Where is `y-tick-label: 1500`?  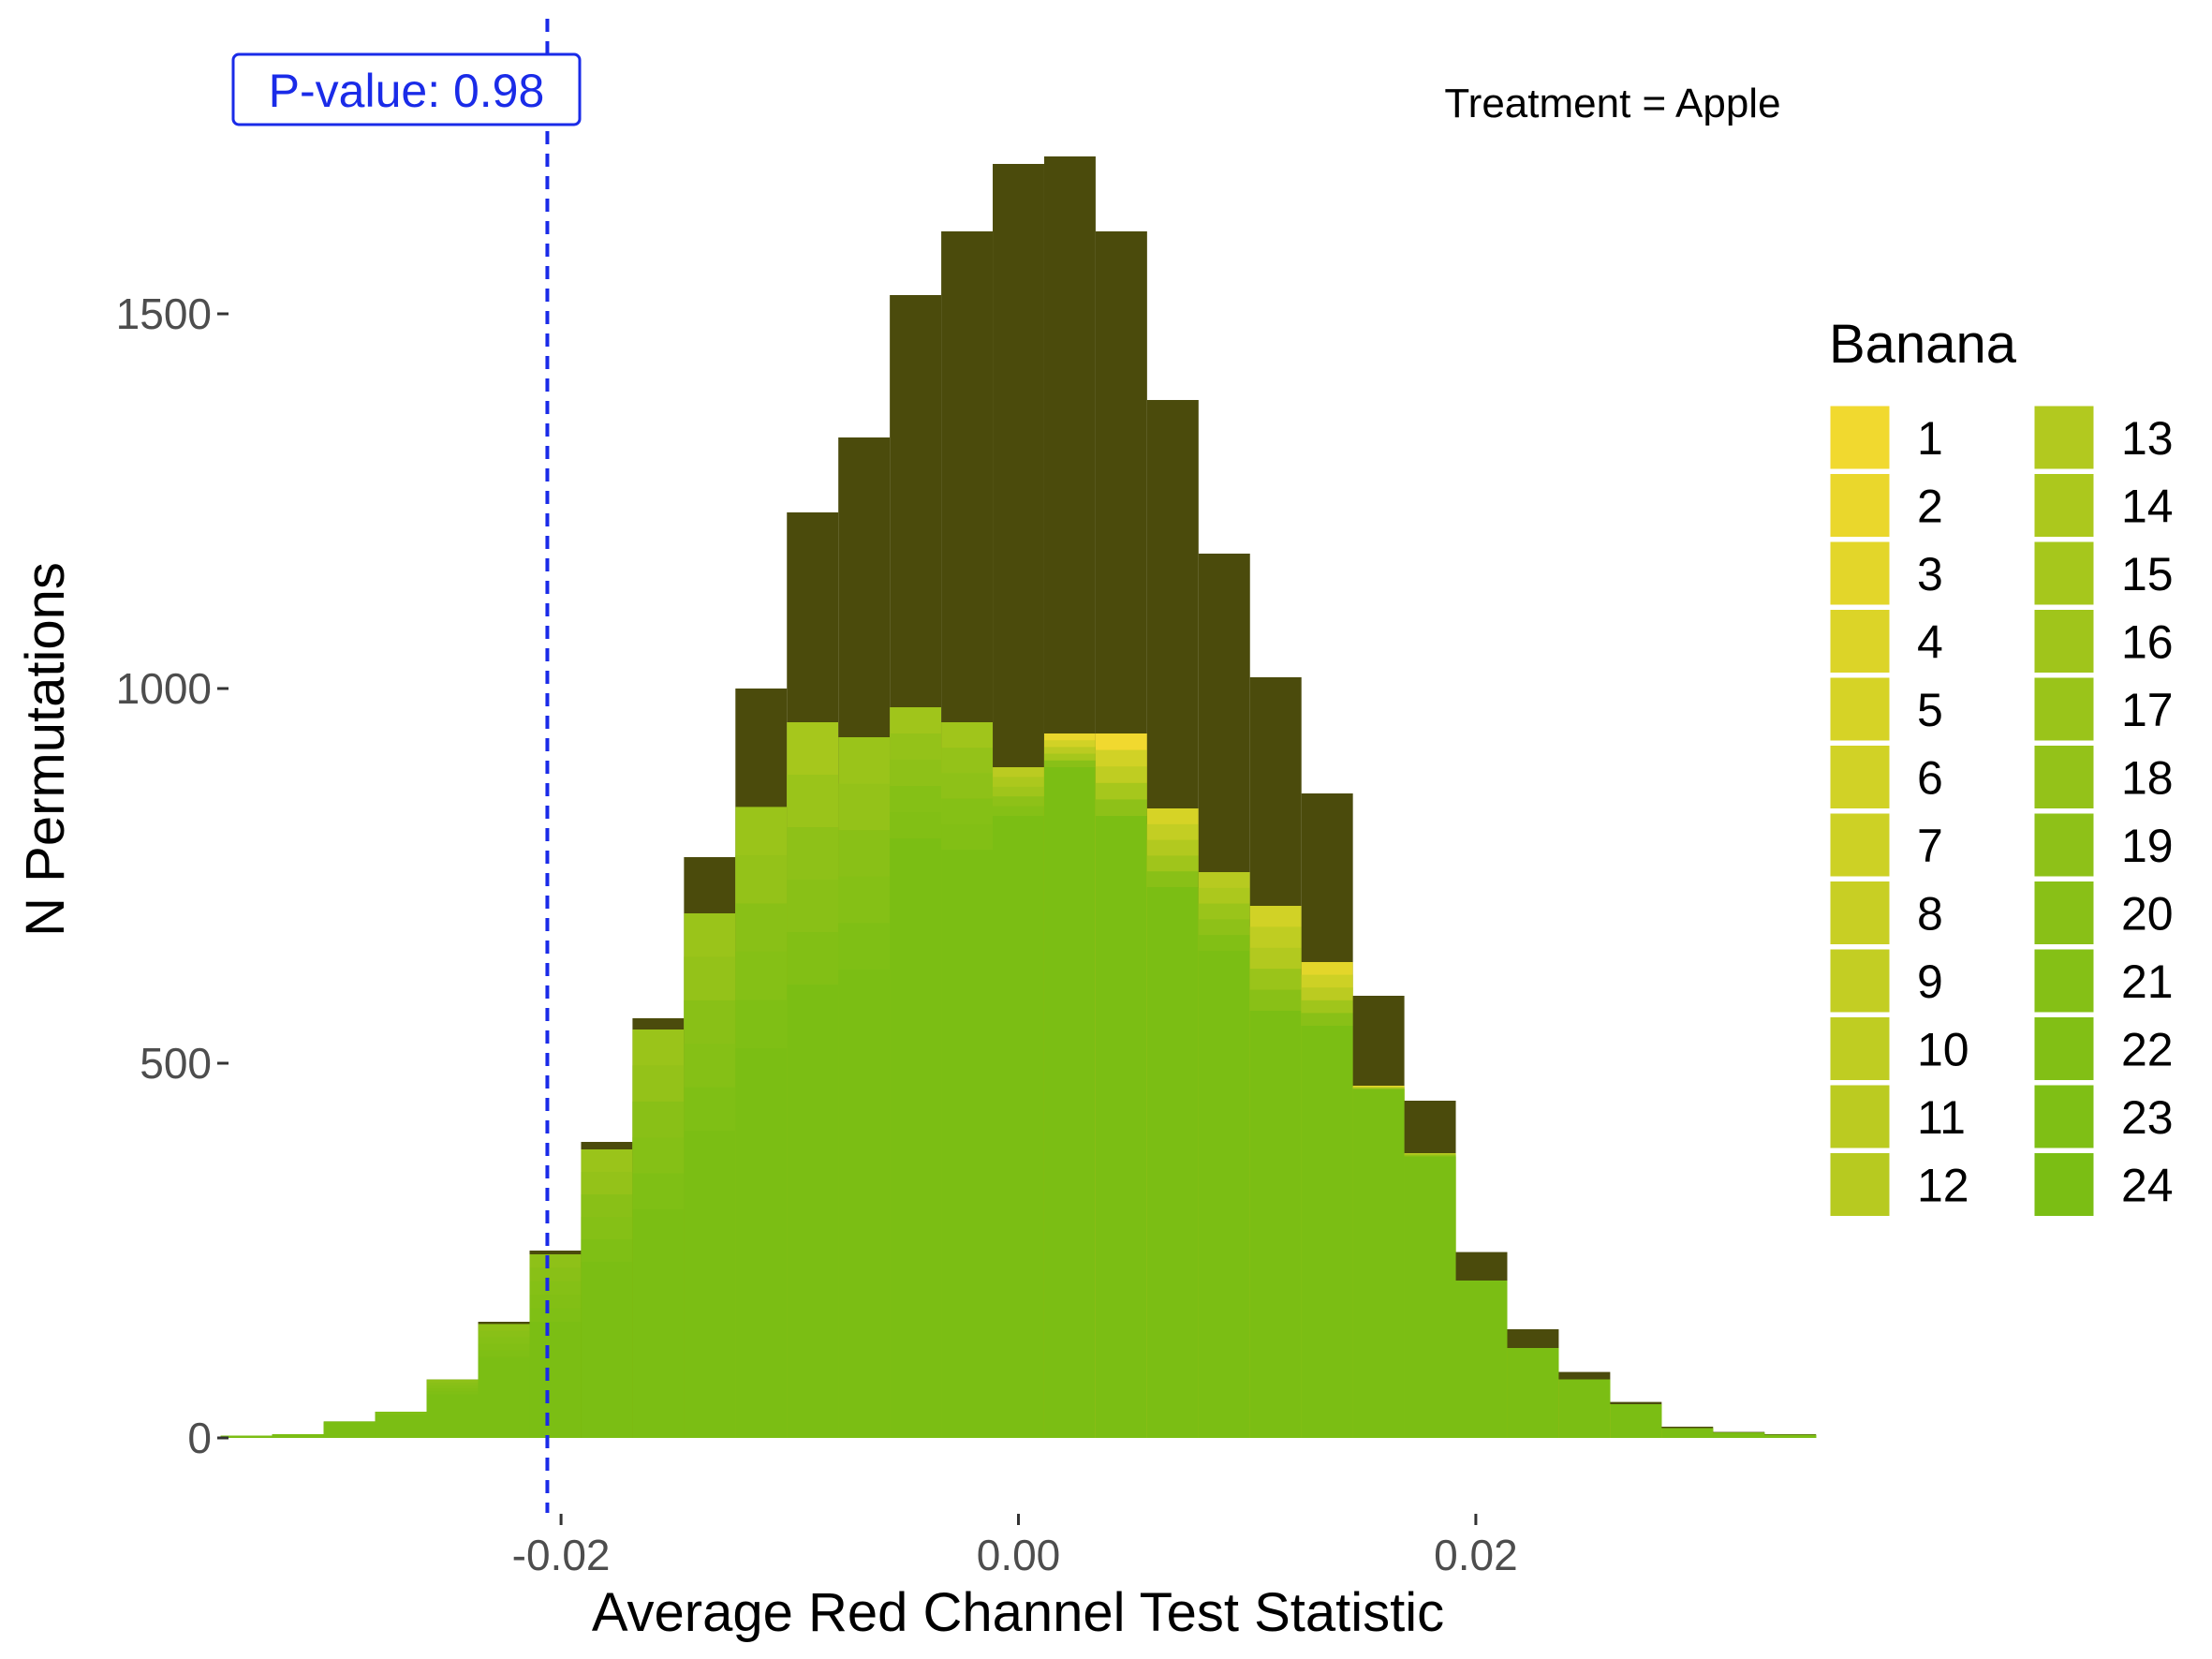
y-tick-label: 1500 is located at coordinates (164, 314).